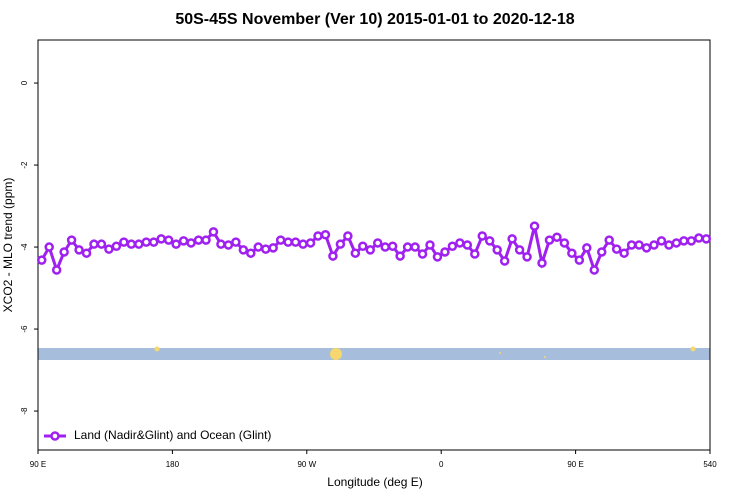 The image size is (750, 500). Describe the element at coordinates (575, 464) in the screenshot. I see `x-tick-label: 90 E` at that location.